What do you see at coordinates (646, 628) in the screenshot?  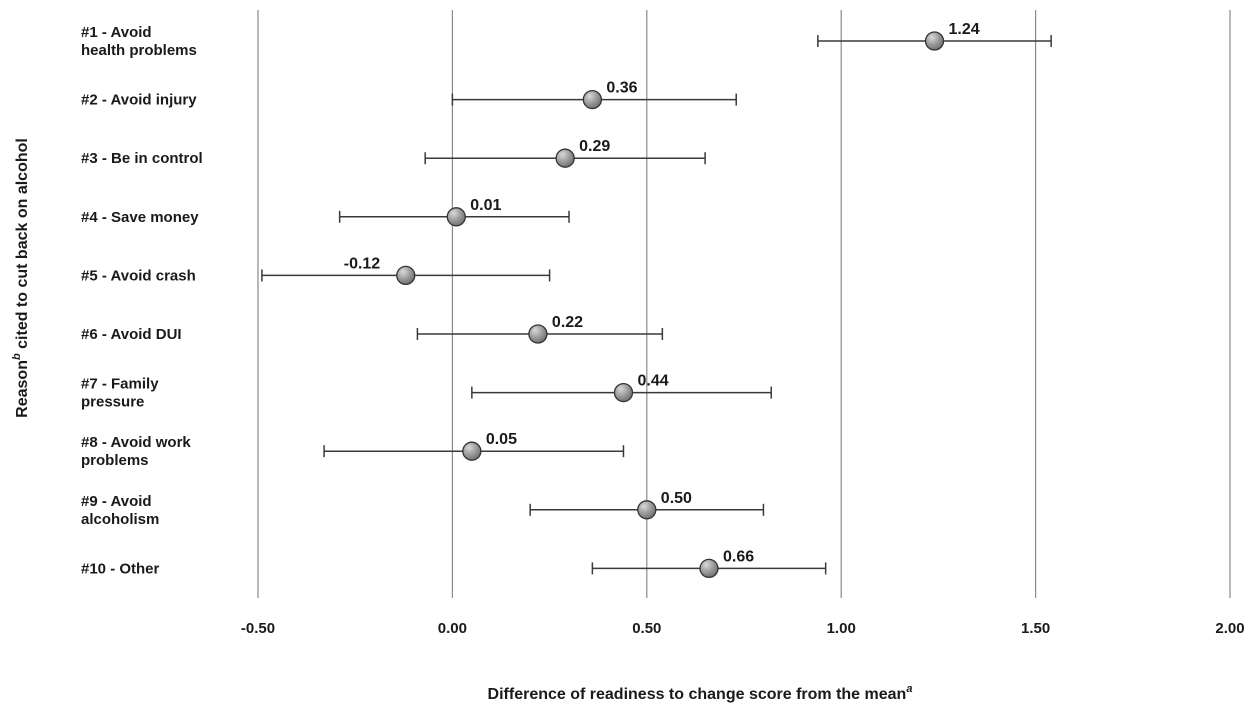 I see `x-tick-label: 0.50` at bounding box center [646, 628].